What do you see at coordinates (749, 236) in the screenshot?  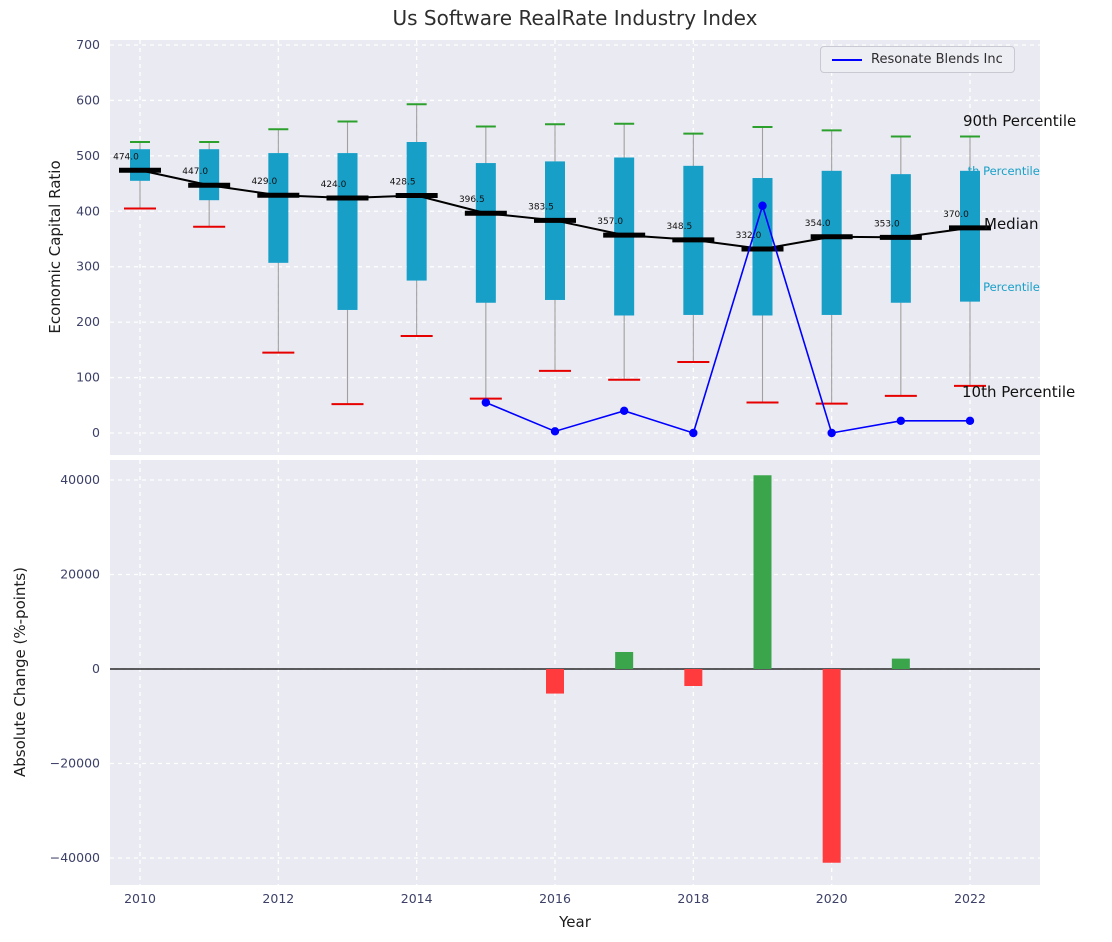 I see `median-value-label: 332.0` at bounding box center [749, 236].